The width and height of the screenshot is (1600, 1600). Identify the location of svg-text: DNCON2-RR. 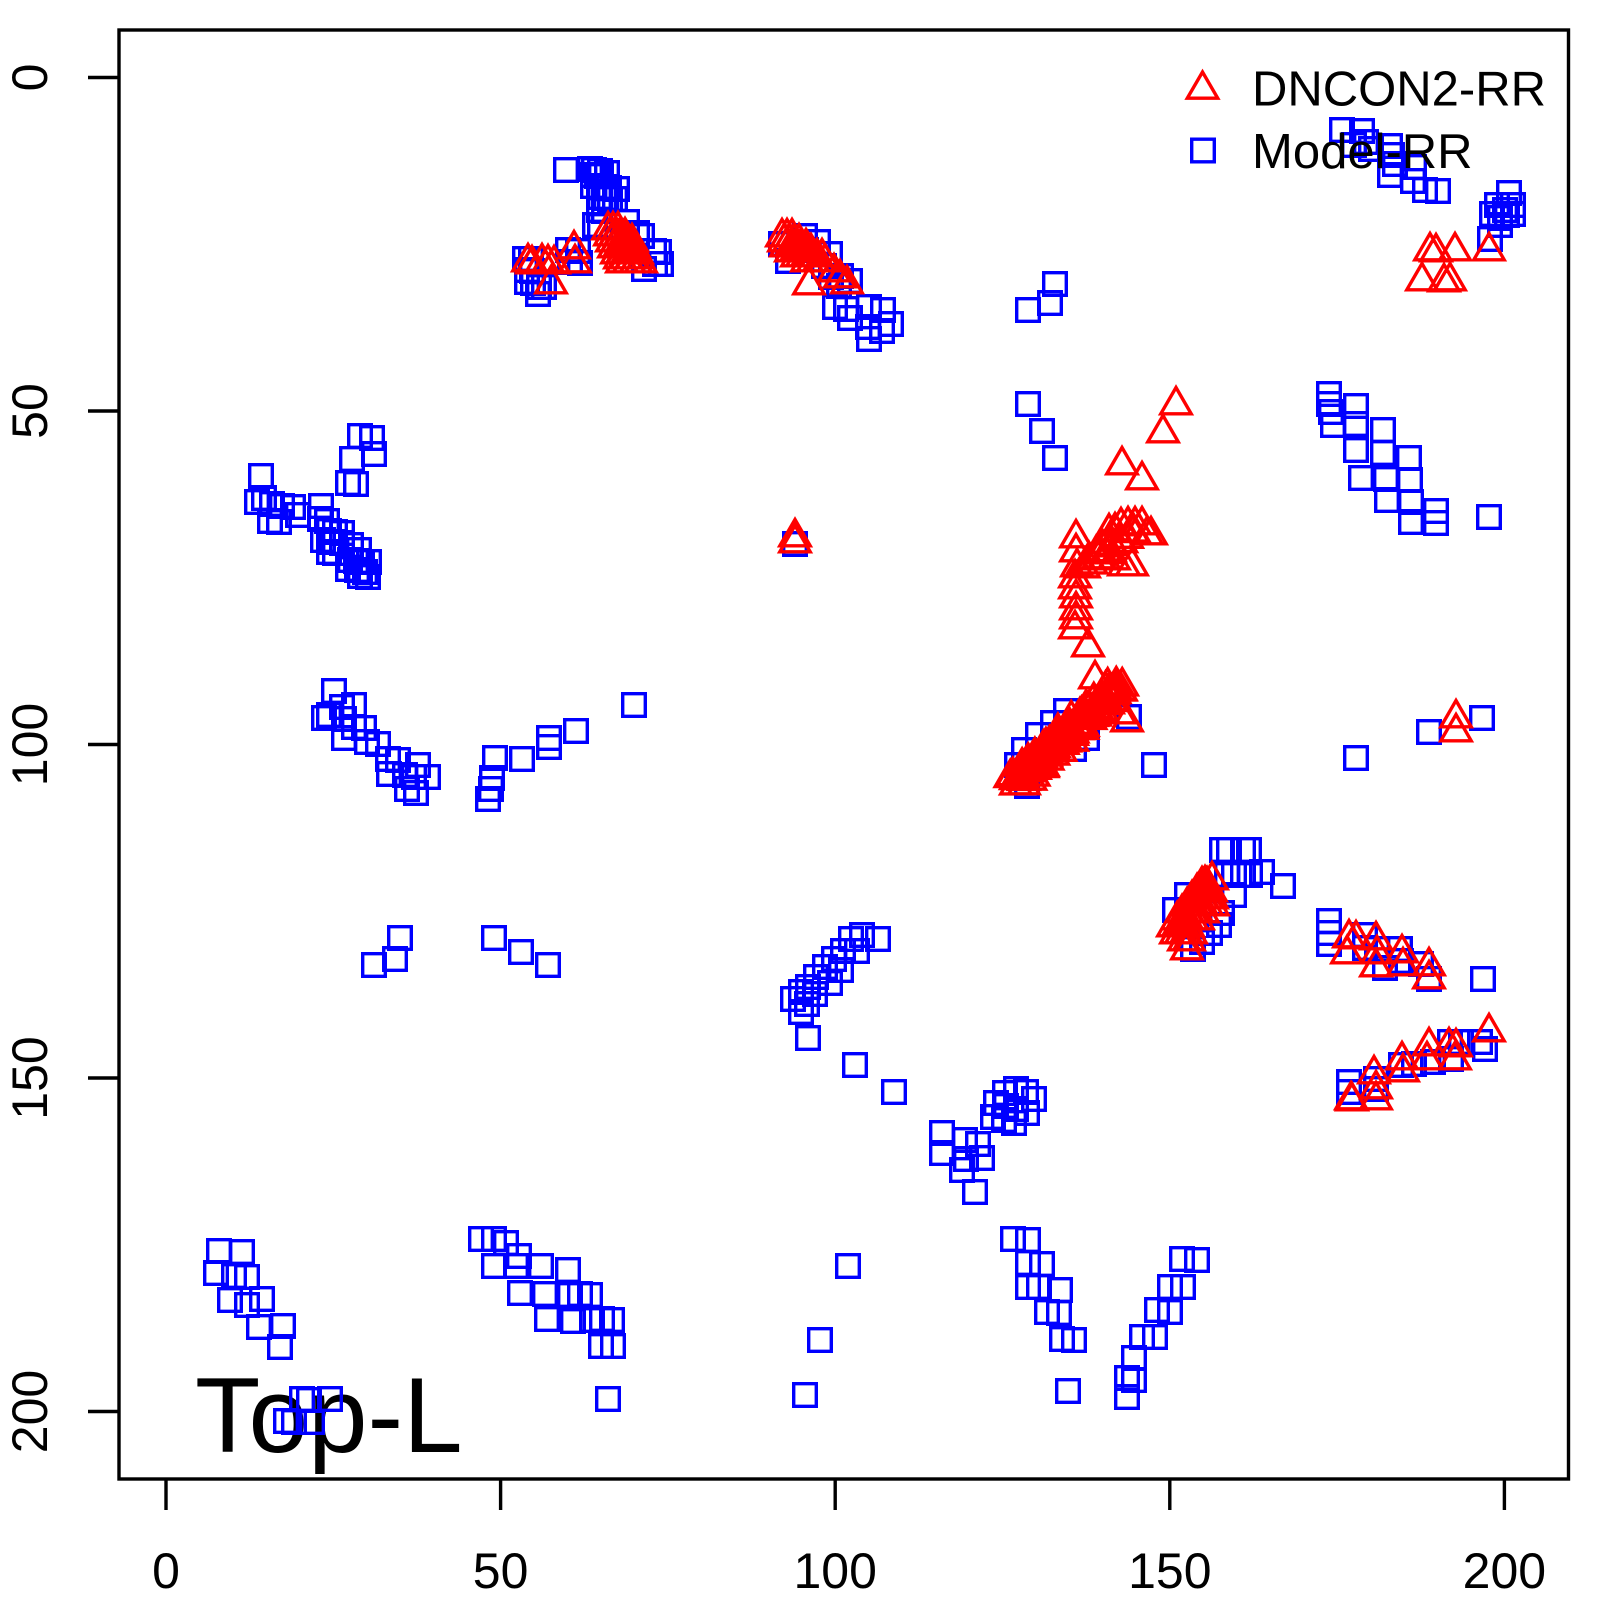
(1399, 90).